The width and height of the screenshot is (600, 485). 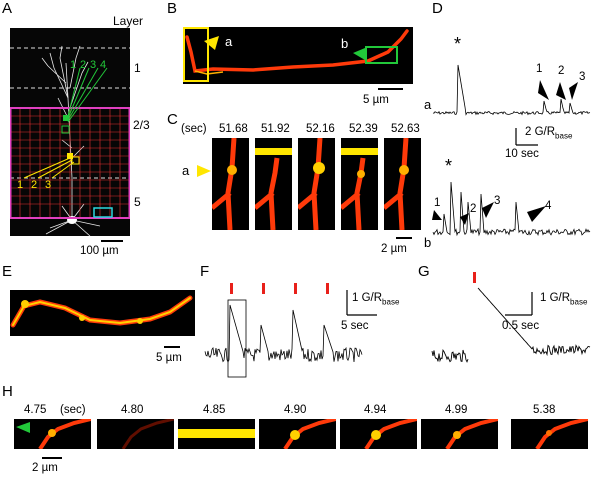 What do you see at coordinates (20, 185) in the screenshot?
I see `yellow-spot-1-label: 1` at bounding box center [20, 185].